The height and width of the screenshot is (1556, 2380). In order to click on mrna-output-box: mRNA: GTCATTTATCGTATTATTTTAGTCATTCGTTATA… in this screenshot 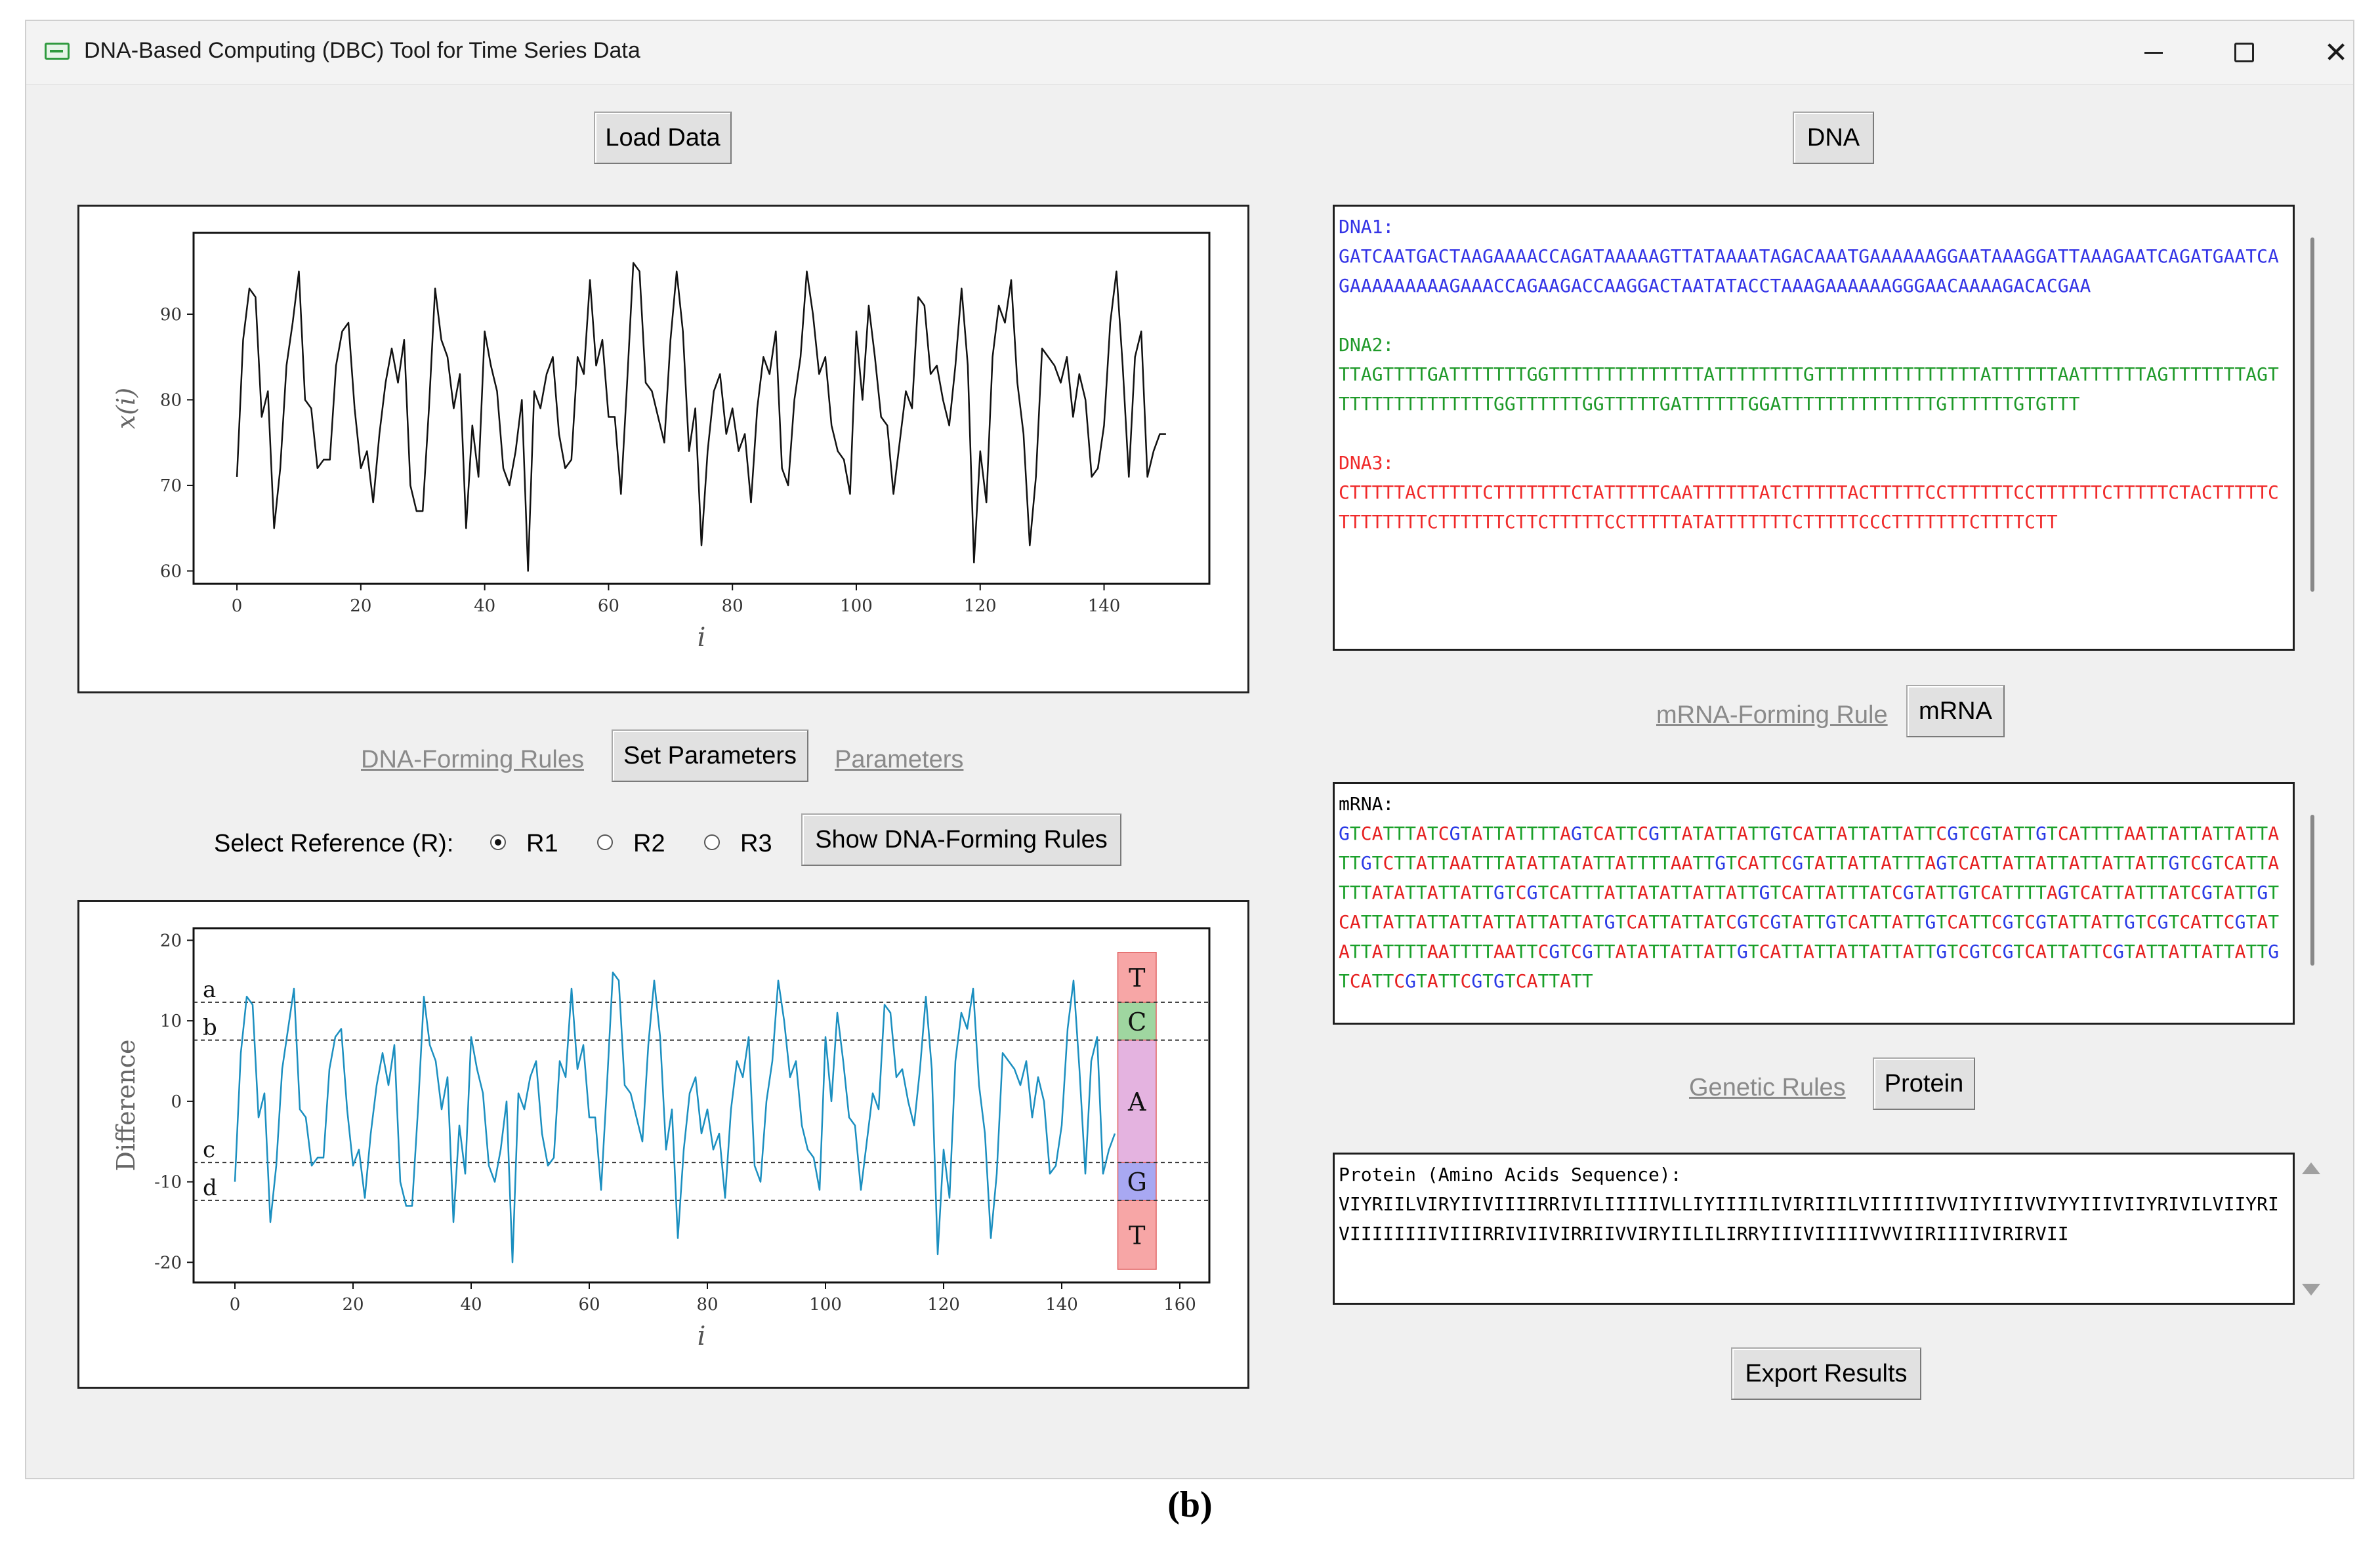, I will do `click(1814, 903)`.